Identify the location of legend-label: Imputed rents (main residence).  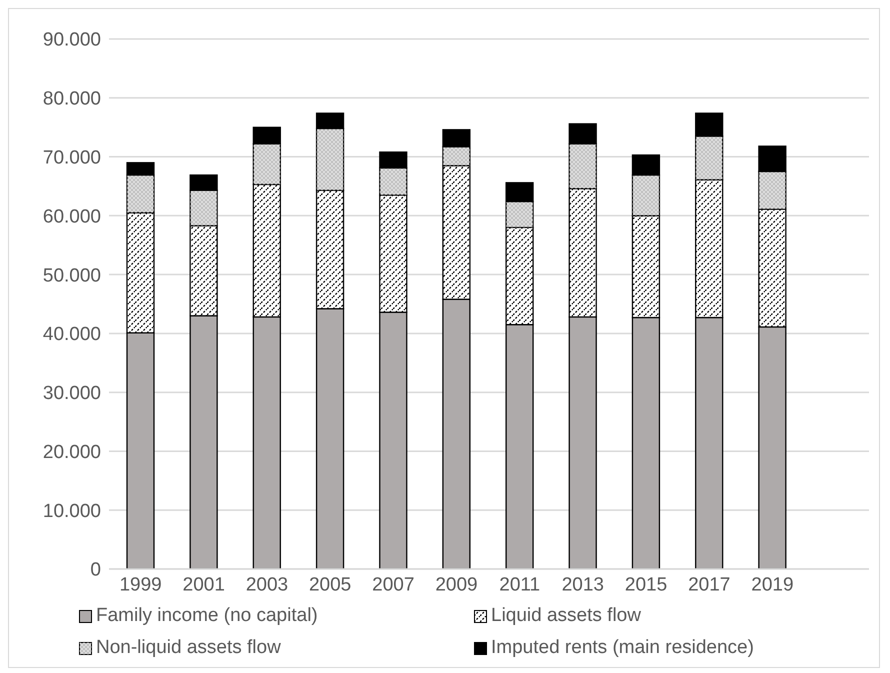
(622, 648).